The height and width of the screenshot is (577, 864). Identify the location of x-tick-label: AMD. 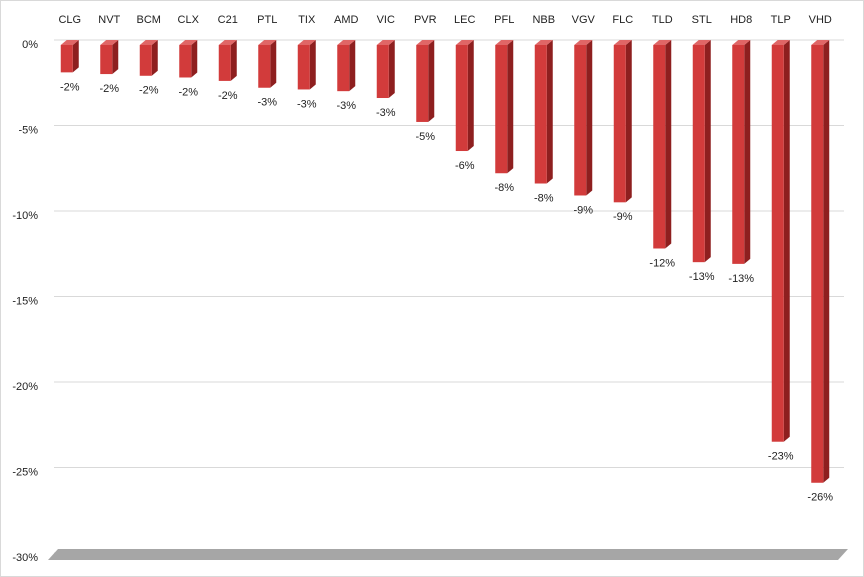
(346, 20).